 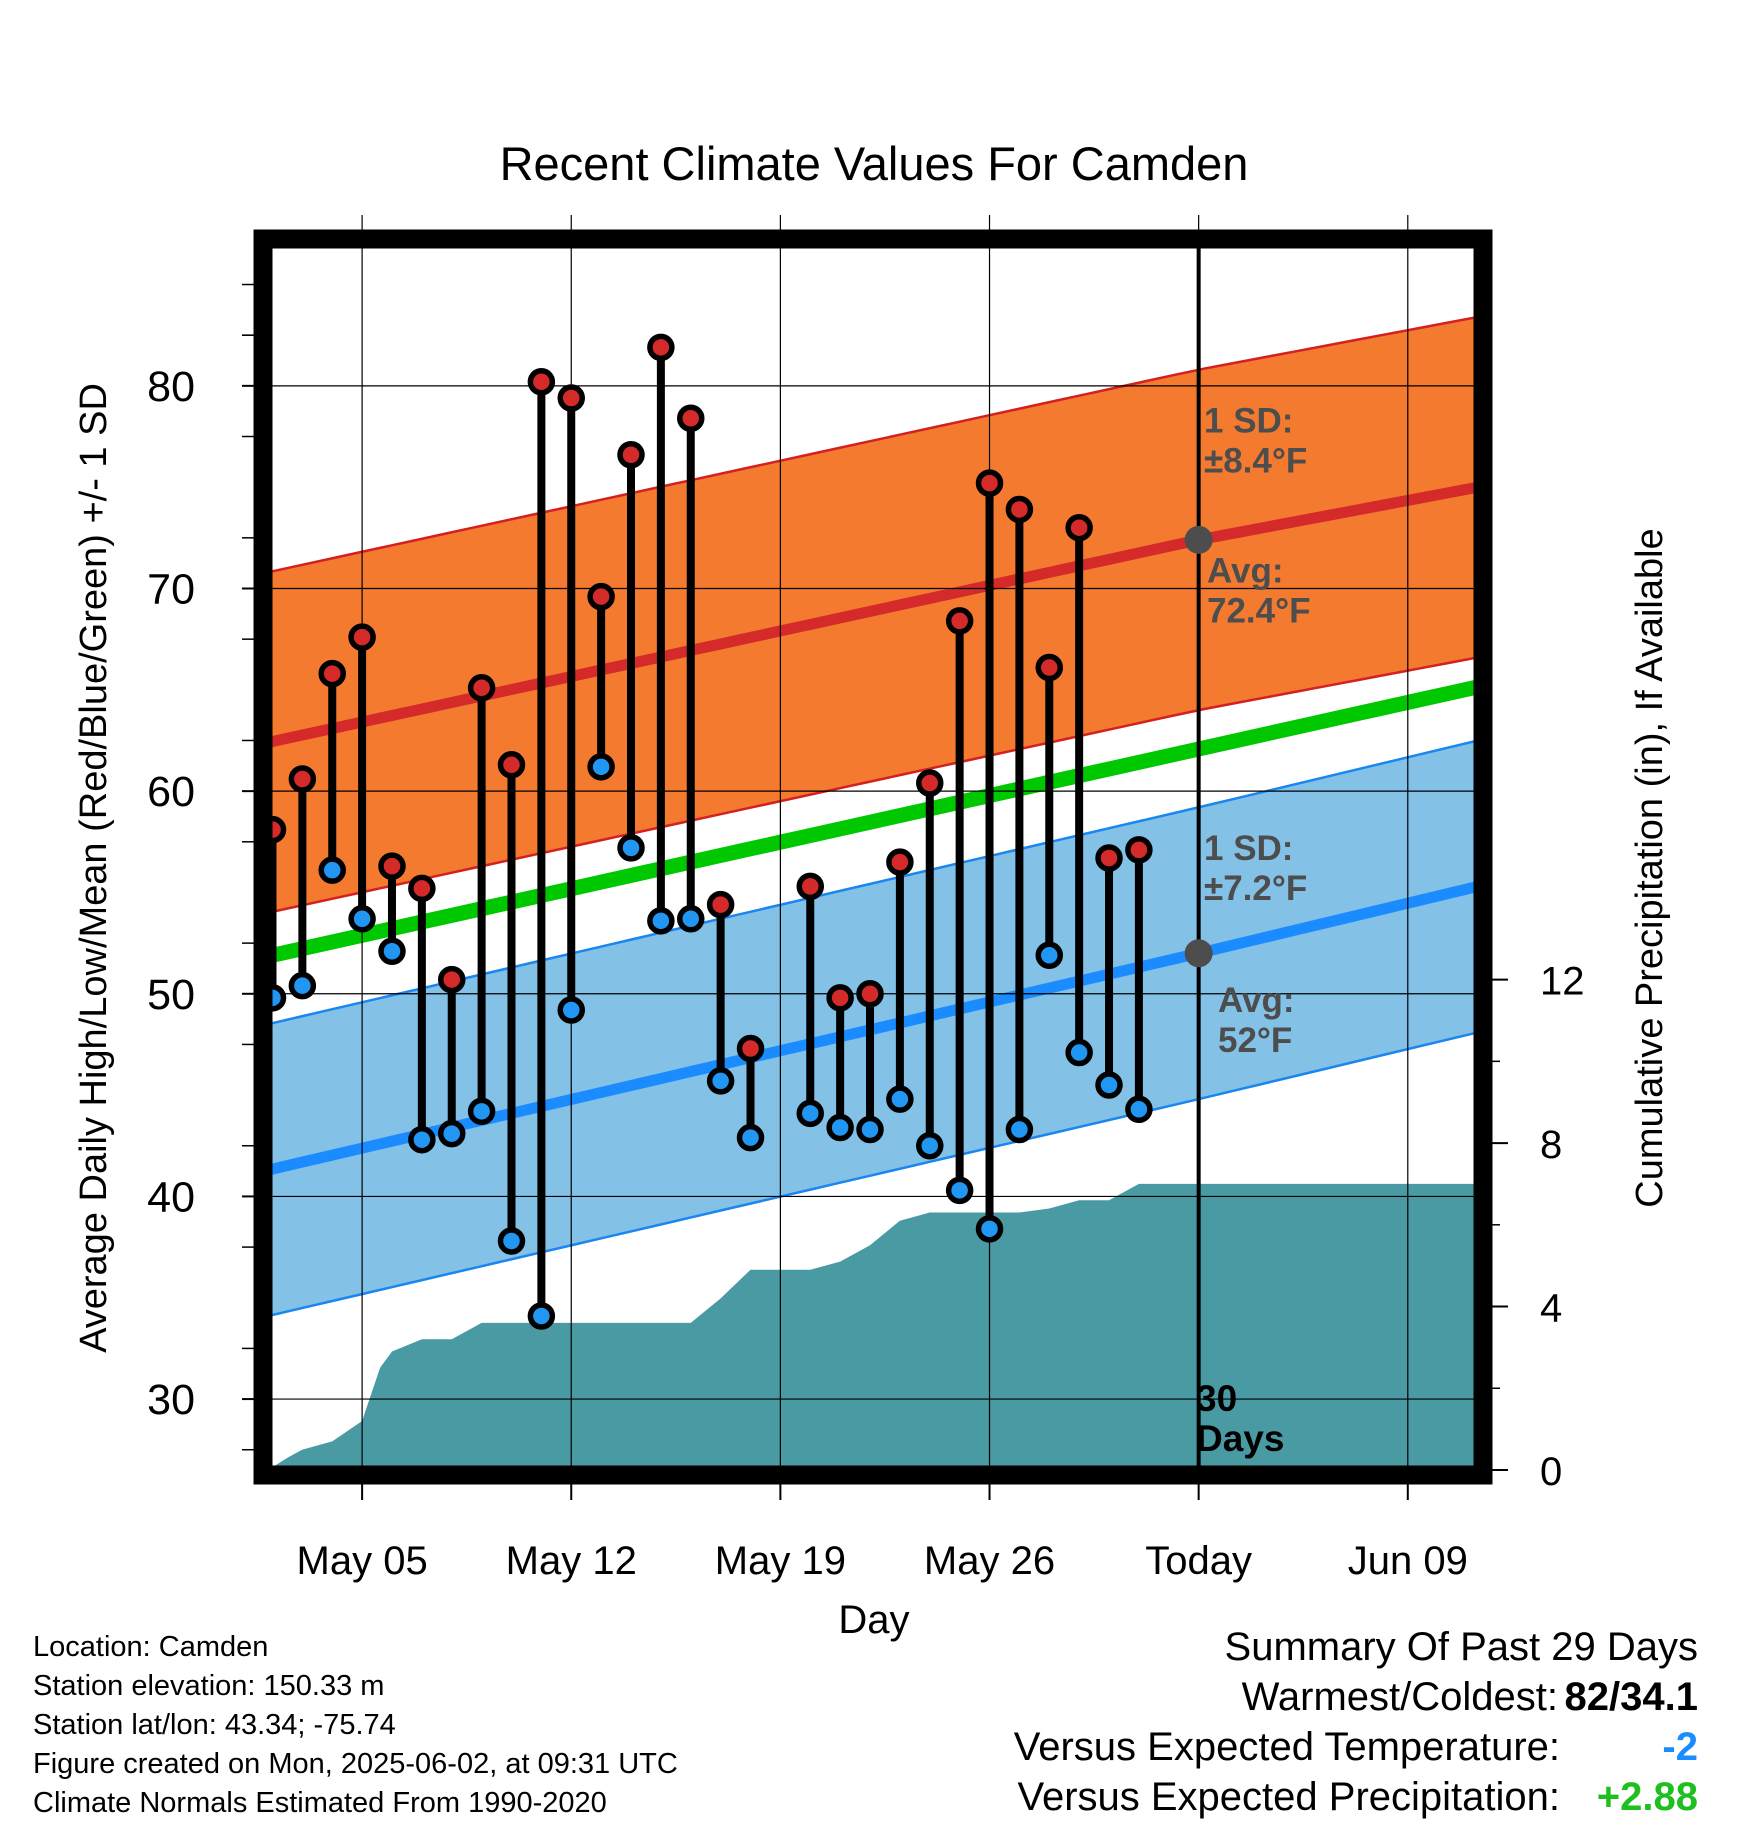 What do you see at coordinates (1259, 610) in the screenshot?
I see `high-avg-annotation: 72.4°F` at bounding box center [1259, 610].